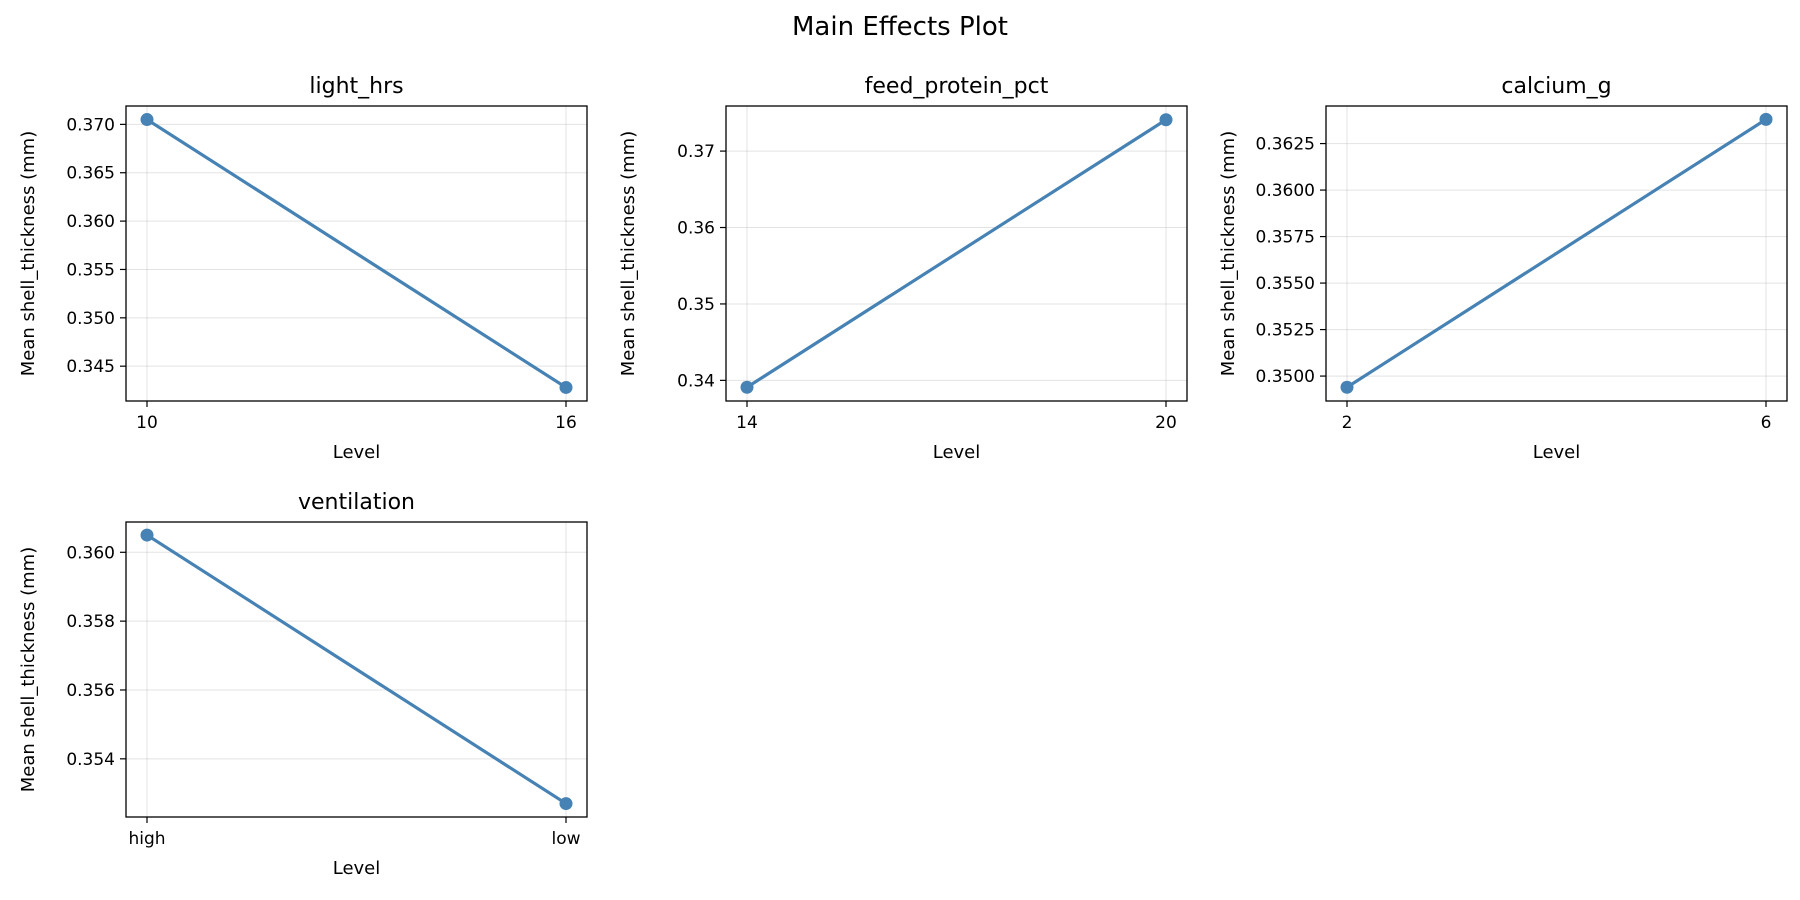 This screenshot has width=1800, height=900. I want to click on x-tick-label: 14, so click(747, 423).